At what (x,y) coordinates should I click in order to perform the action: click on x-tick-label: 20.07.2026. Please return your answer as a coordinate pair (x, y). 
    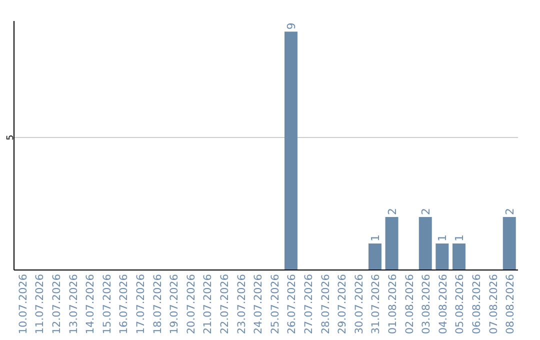
    Looking at the image, I should click on (191, 304).